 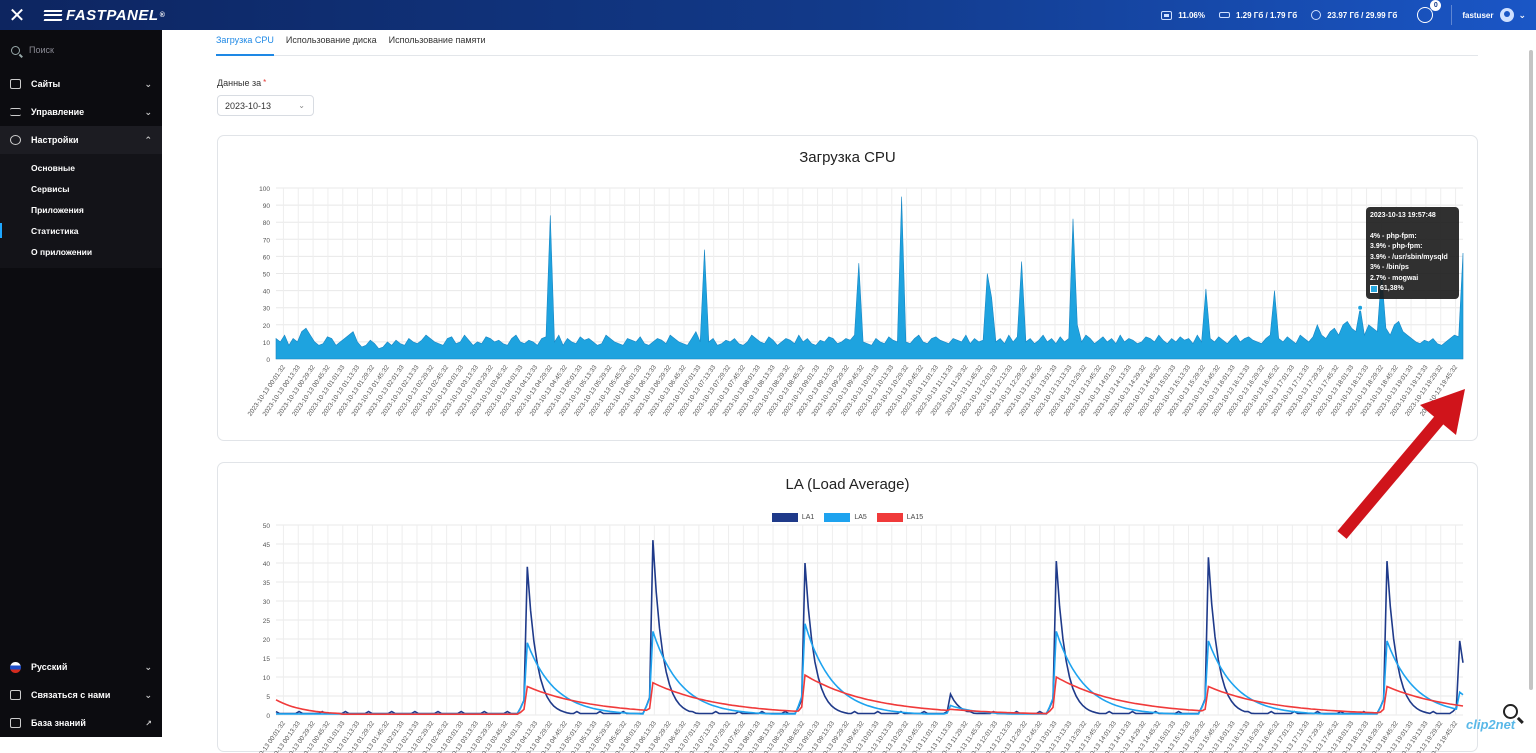 What do you see at coordinates (1452, 15) in the screenshot?
I see `topbar-divider` at bounding box center [1452, 15].